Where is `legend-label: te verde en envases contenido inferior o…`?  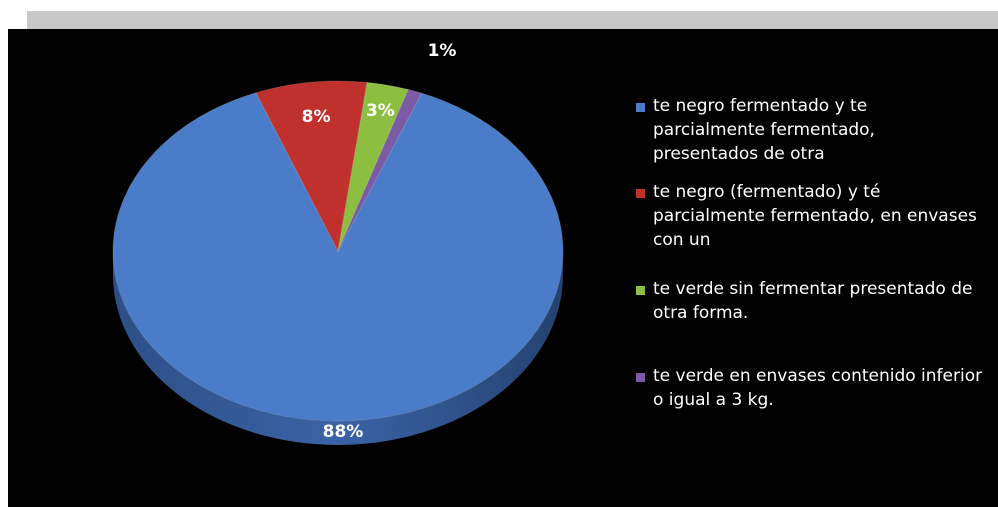 legend-label: te verde en envases contenido inferior o… is located at coordinates (818, 388).